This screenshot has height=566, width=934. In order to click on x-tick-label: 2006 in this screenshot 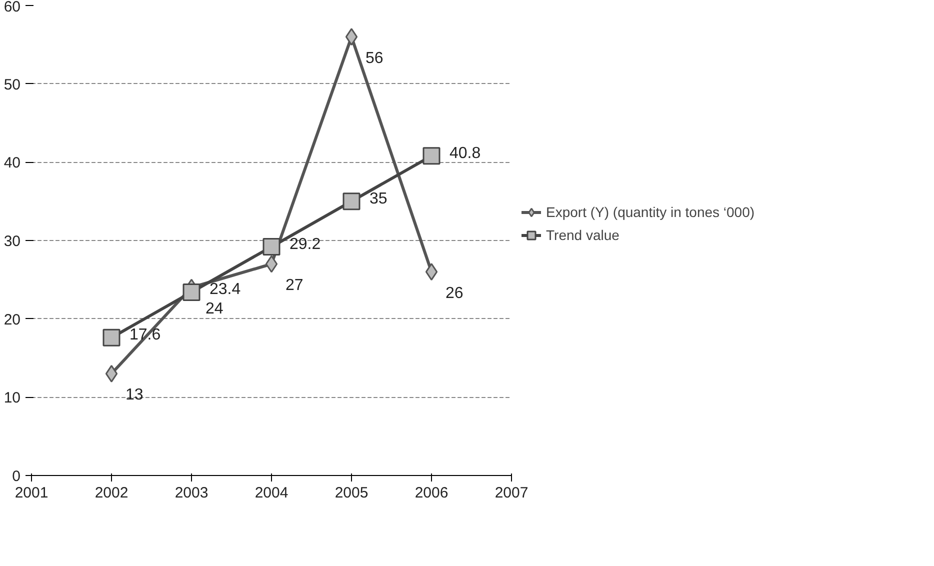, I will do `click(431, 493)`.